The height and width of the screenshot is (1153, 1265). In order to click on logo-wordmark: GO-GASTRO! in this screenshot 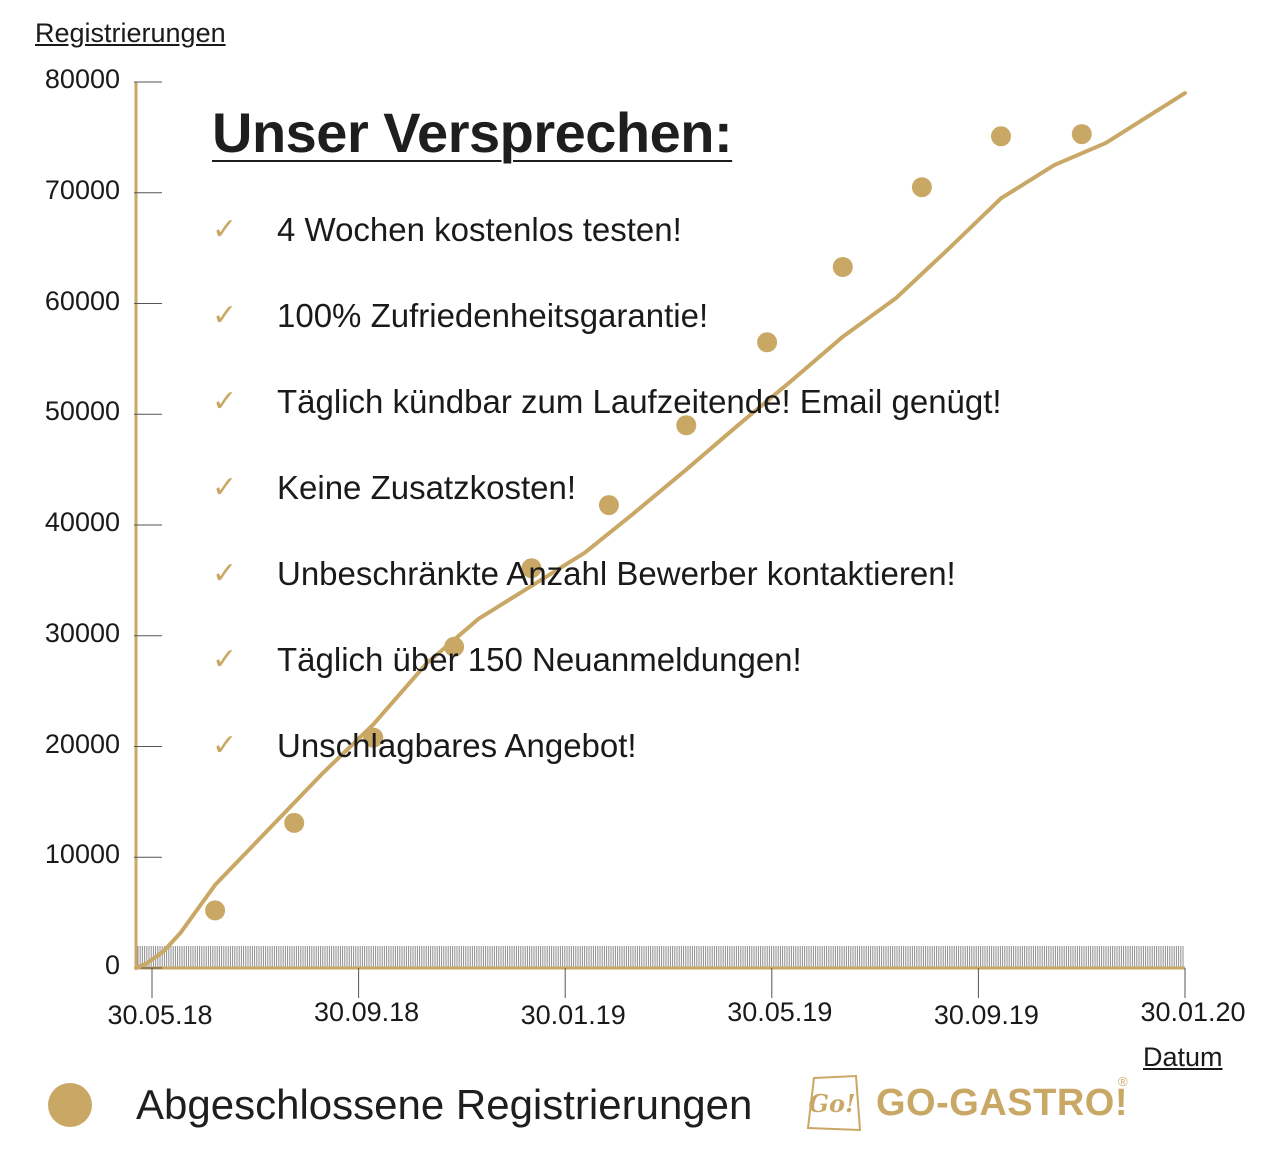, I will do `click(1002, 1103)`.